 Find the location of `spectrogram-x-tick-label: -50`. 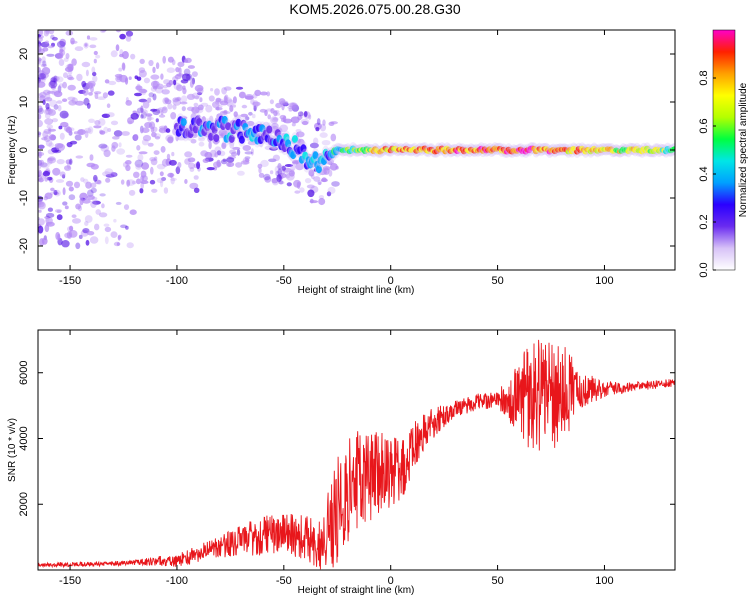

spectrogram-x-tick-label: -50 is located at coordinates (284, 281).